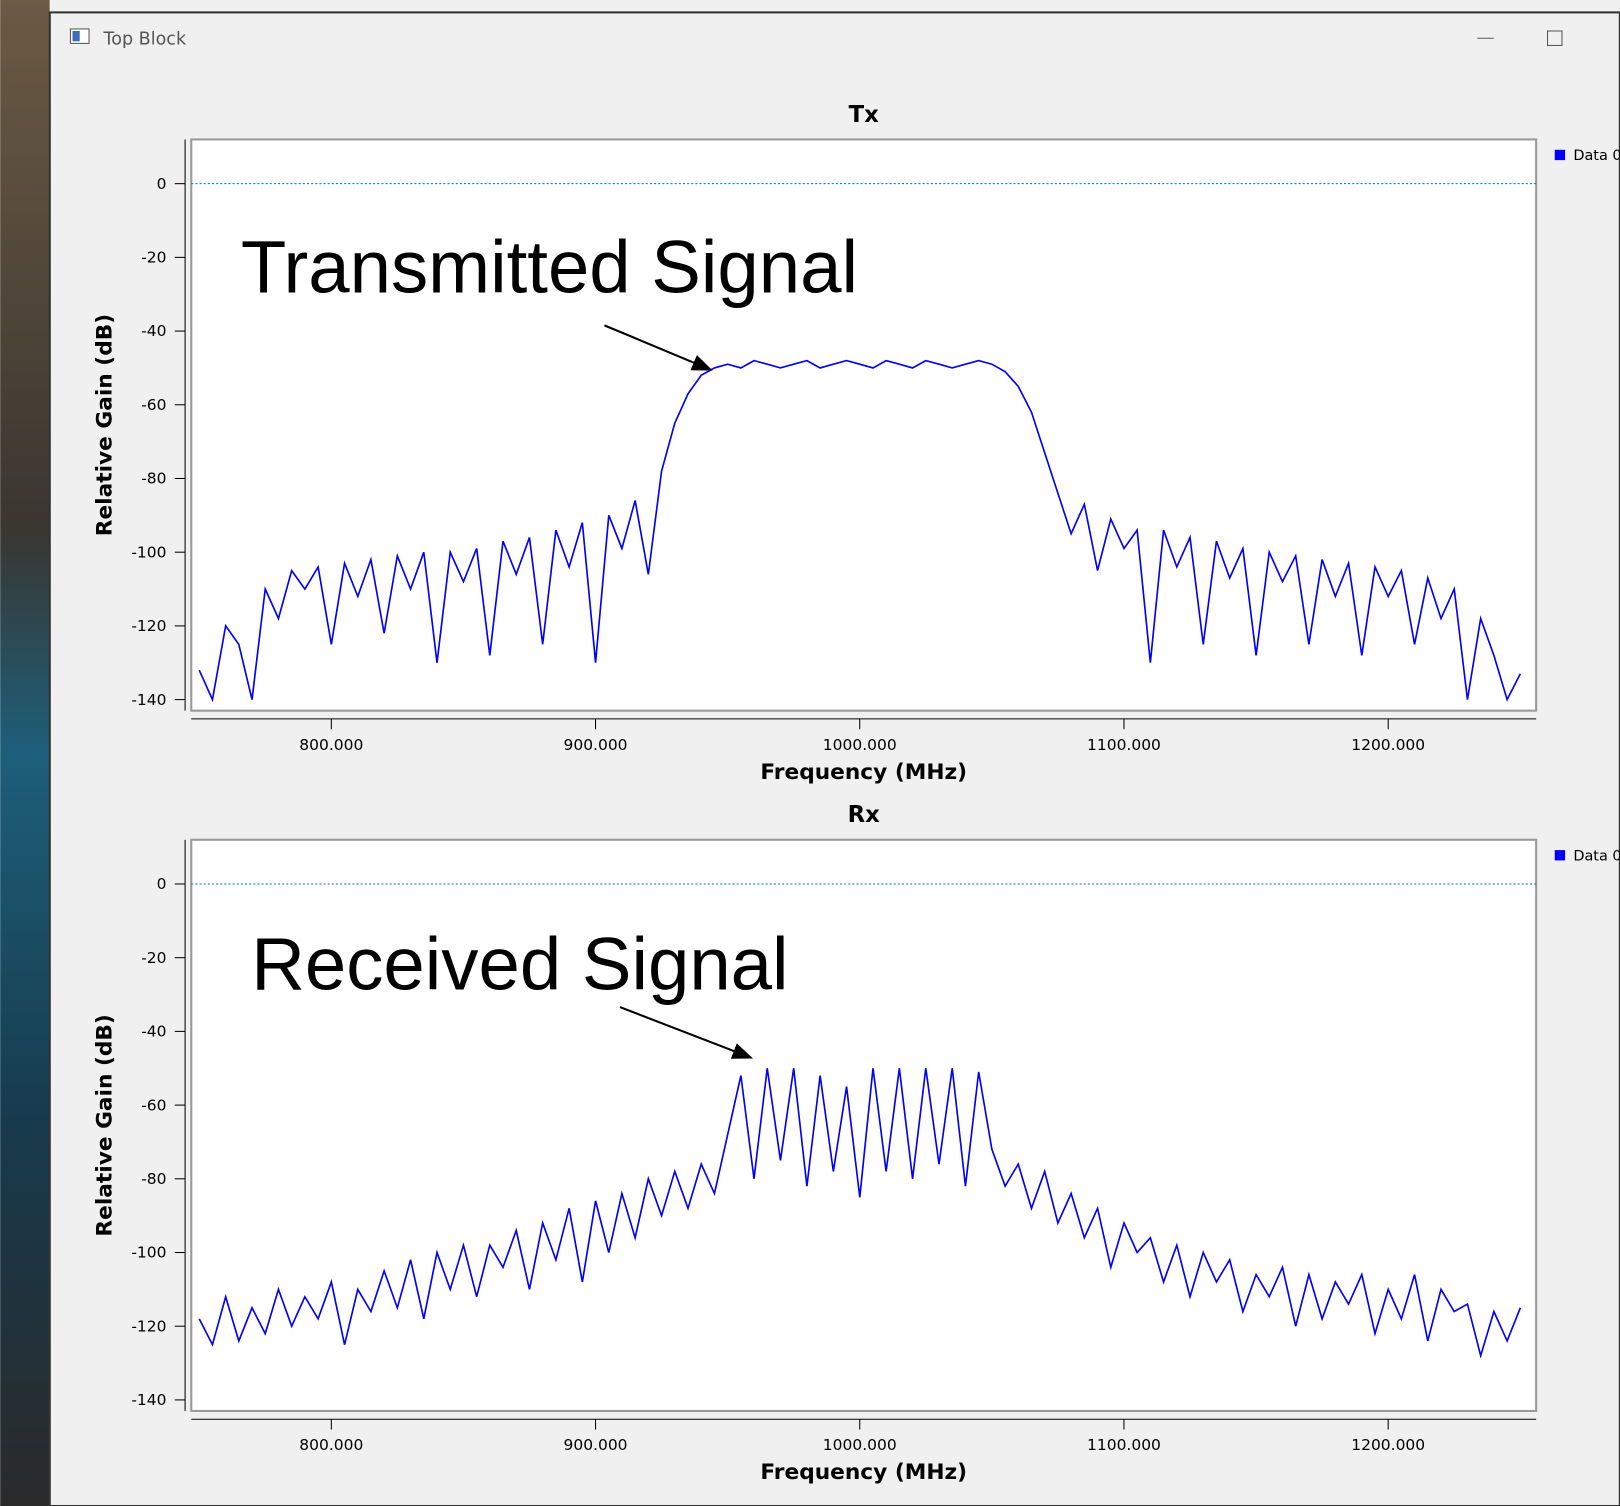 This screenshot has height=1506, width=1620. I want to click on annotation: Received Signal, so click(519, 964).